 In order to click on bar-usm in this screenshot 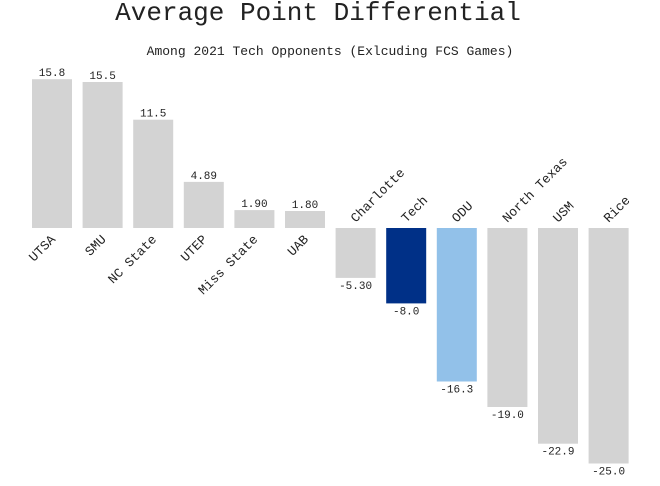, I will do `click(558, 336)`.